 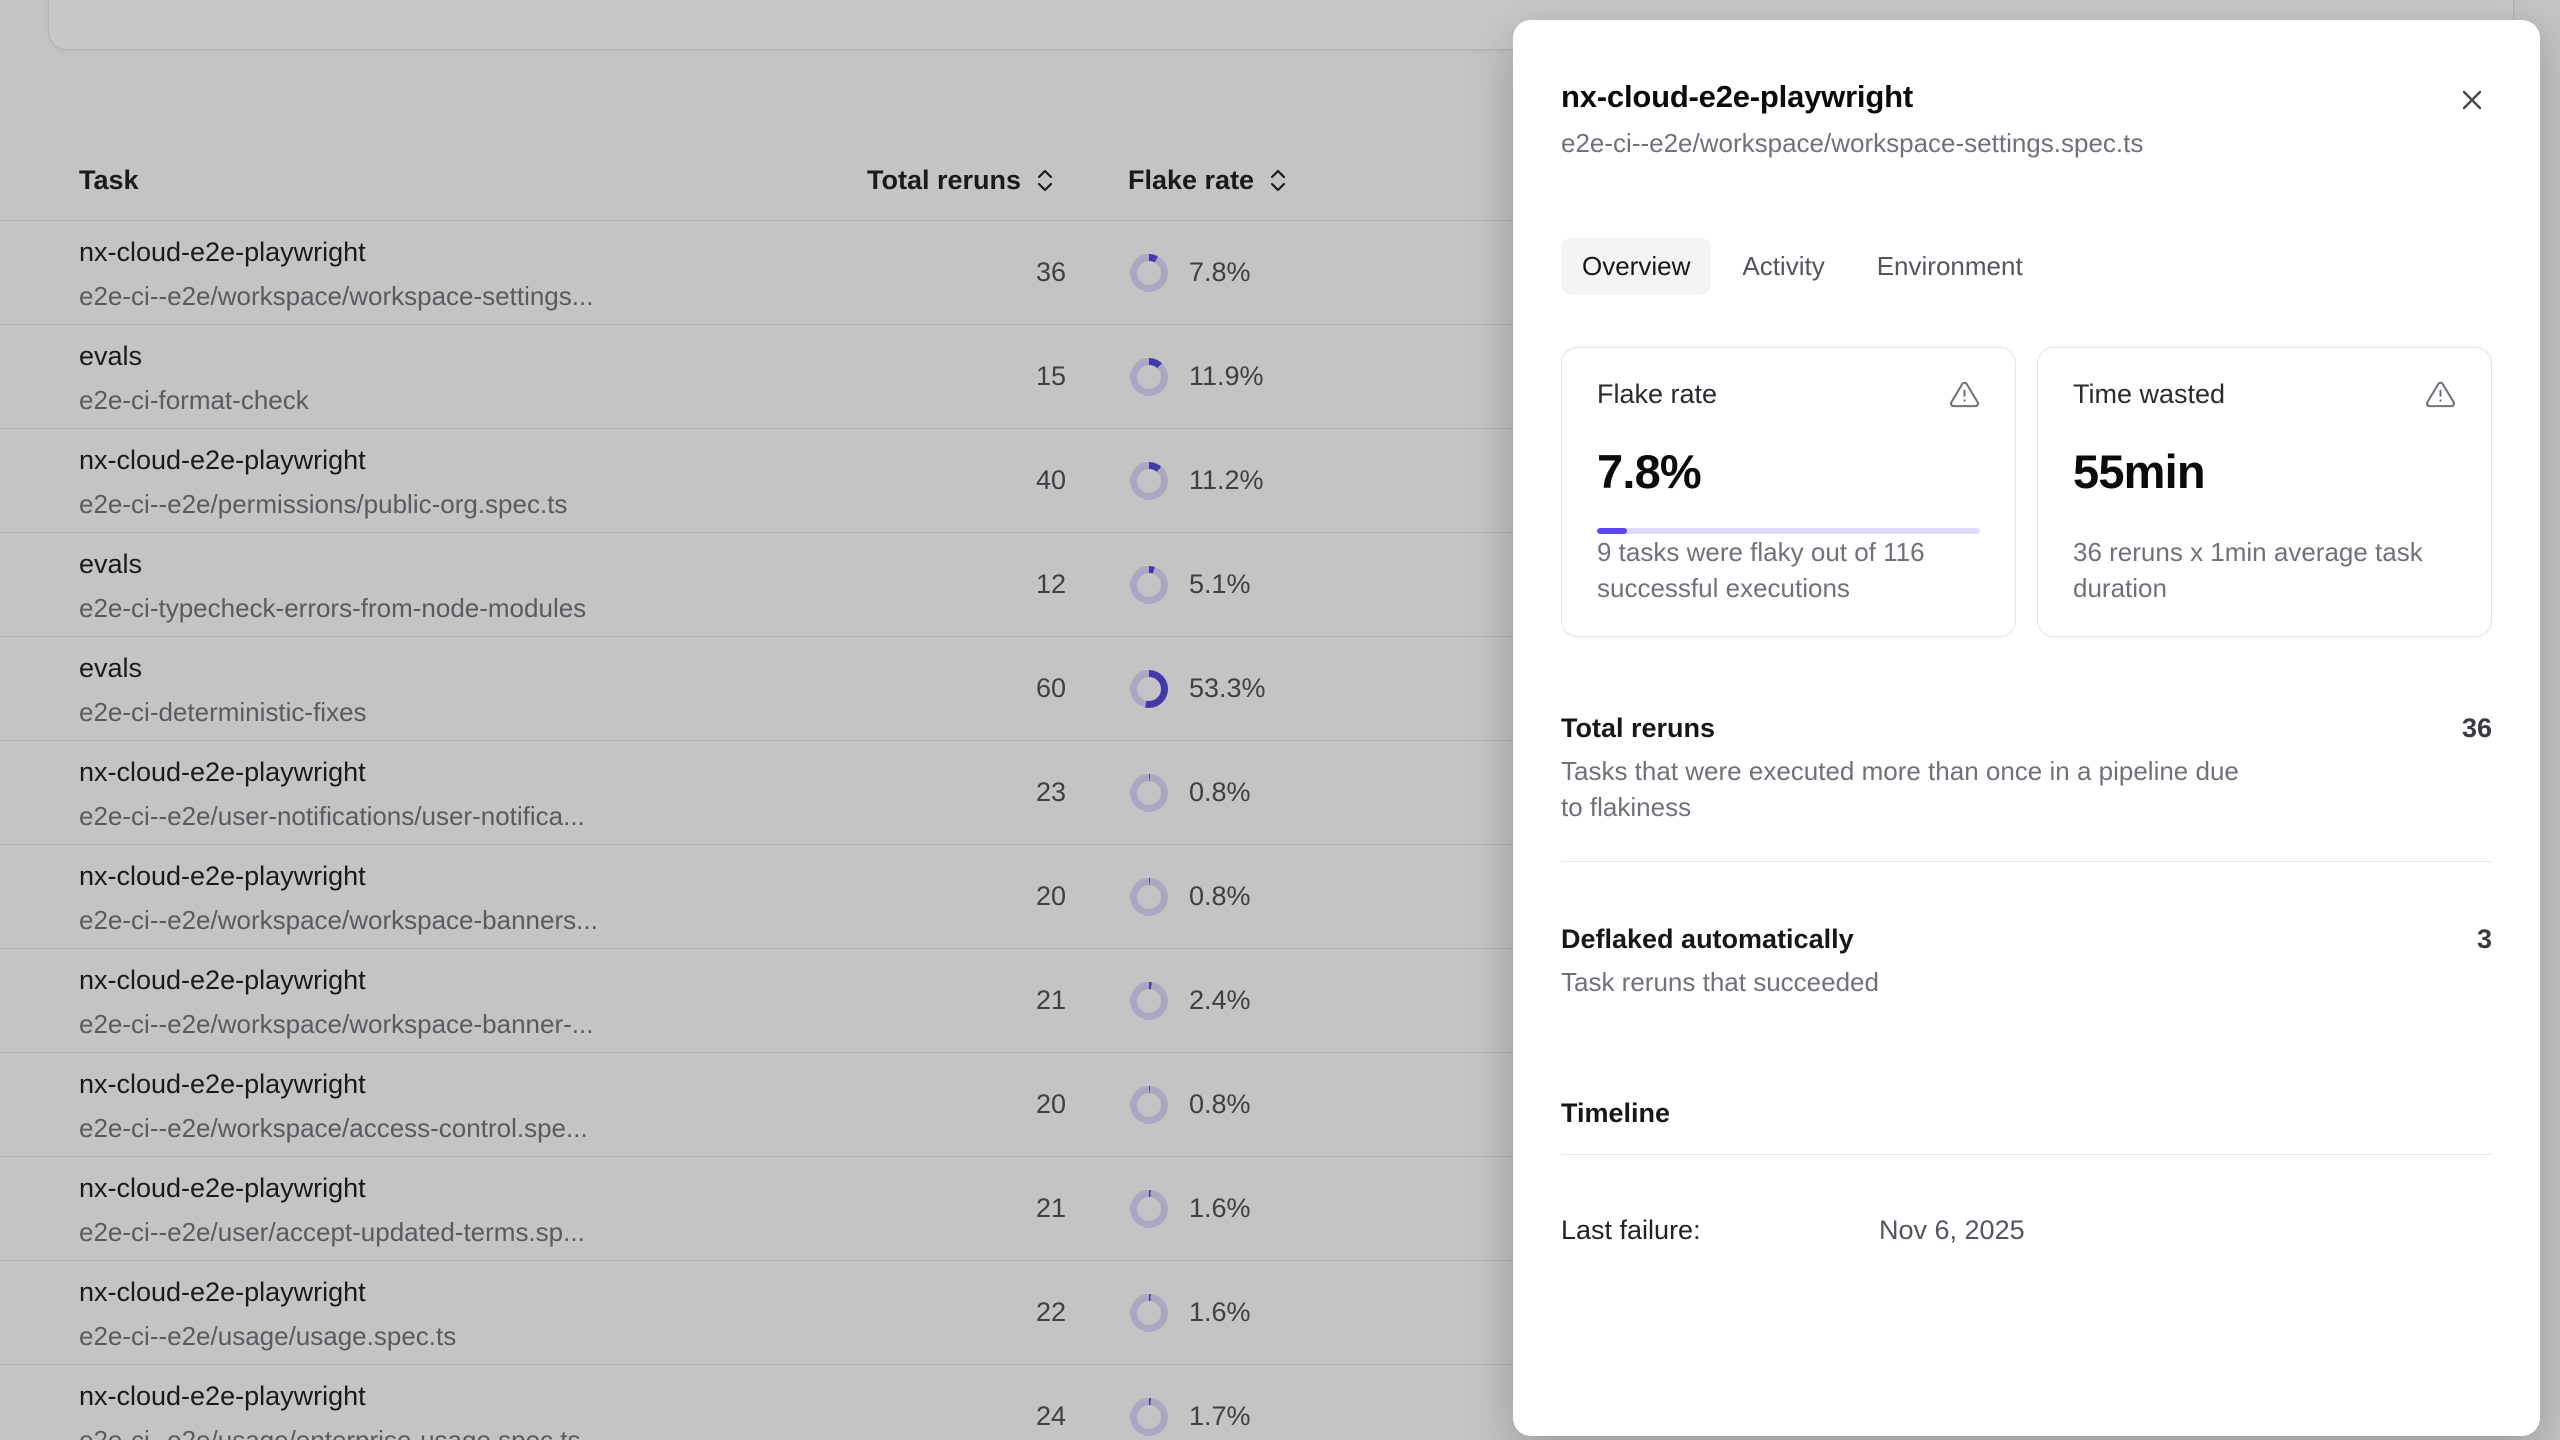 What do you see at coordinates (1191, 179) in the screenshot?
I see `flake-rate-column-label: Flake rate` at bounding box center [1191, 179].